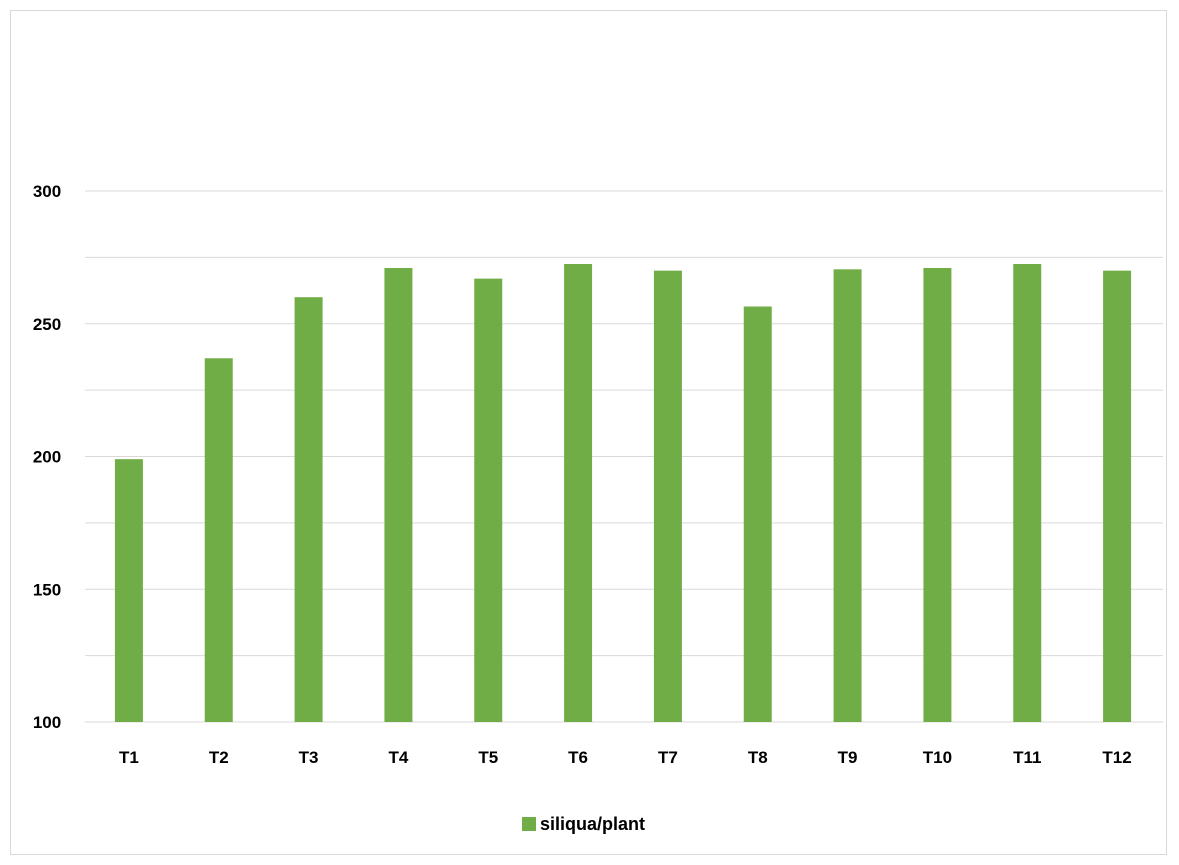 The image size is (1179, 865). I want to click on bar-t6, so click(578, 493).